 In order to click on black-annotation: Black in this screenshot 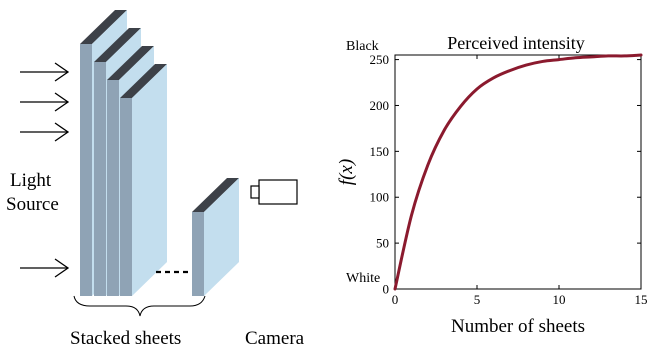, I will do `click(362, 46)`.